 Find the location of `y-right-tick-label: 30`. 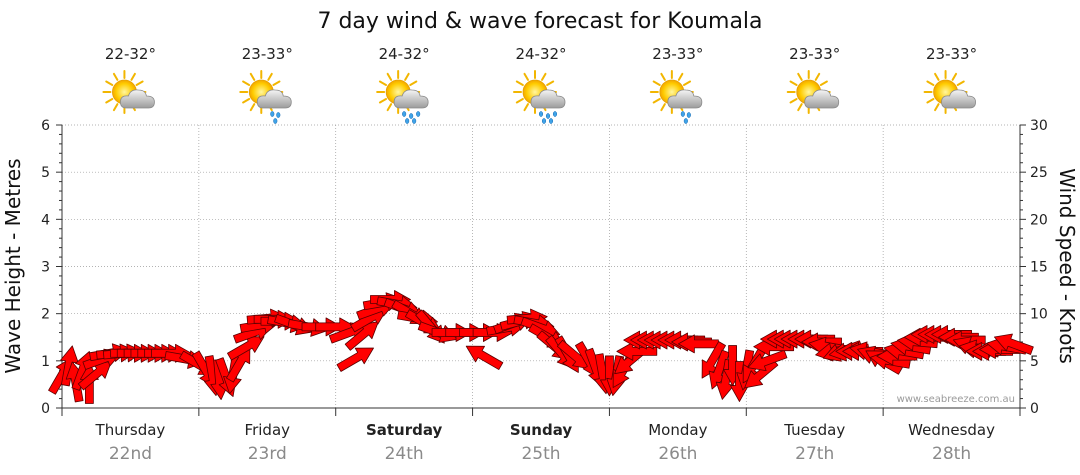

y-right-tick-label: 30 is located at coordinates (1039, 126).